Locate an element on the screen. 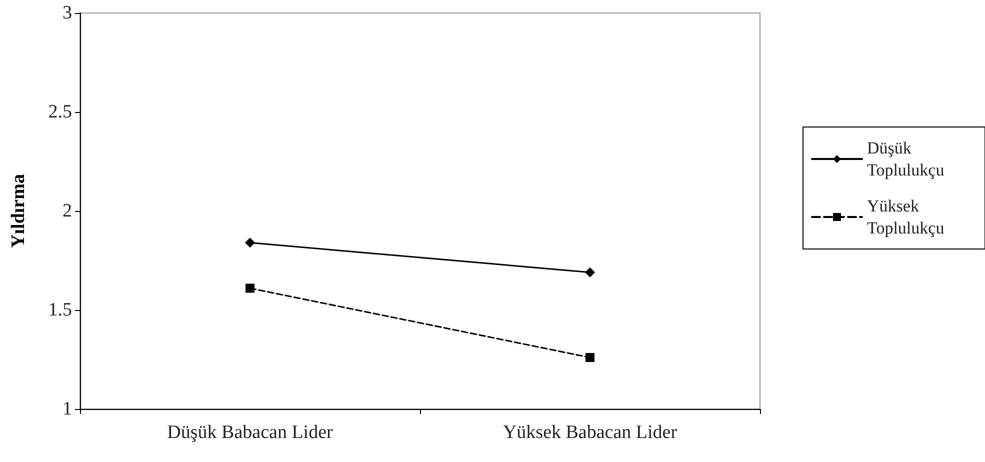 The width and height of the screenshot is (985, 462). y-tick-label: 1 is located at coordinates (67, 409).